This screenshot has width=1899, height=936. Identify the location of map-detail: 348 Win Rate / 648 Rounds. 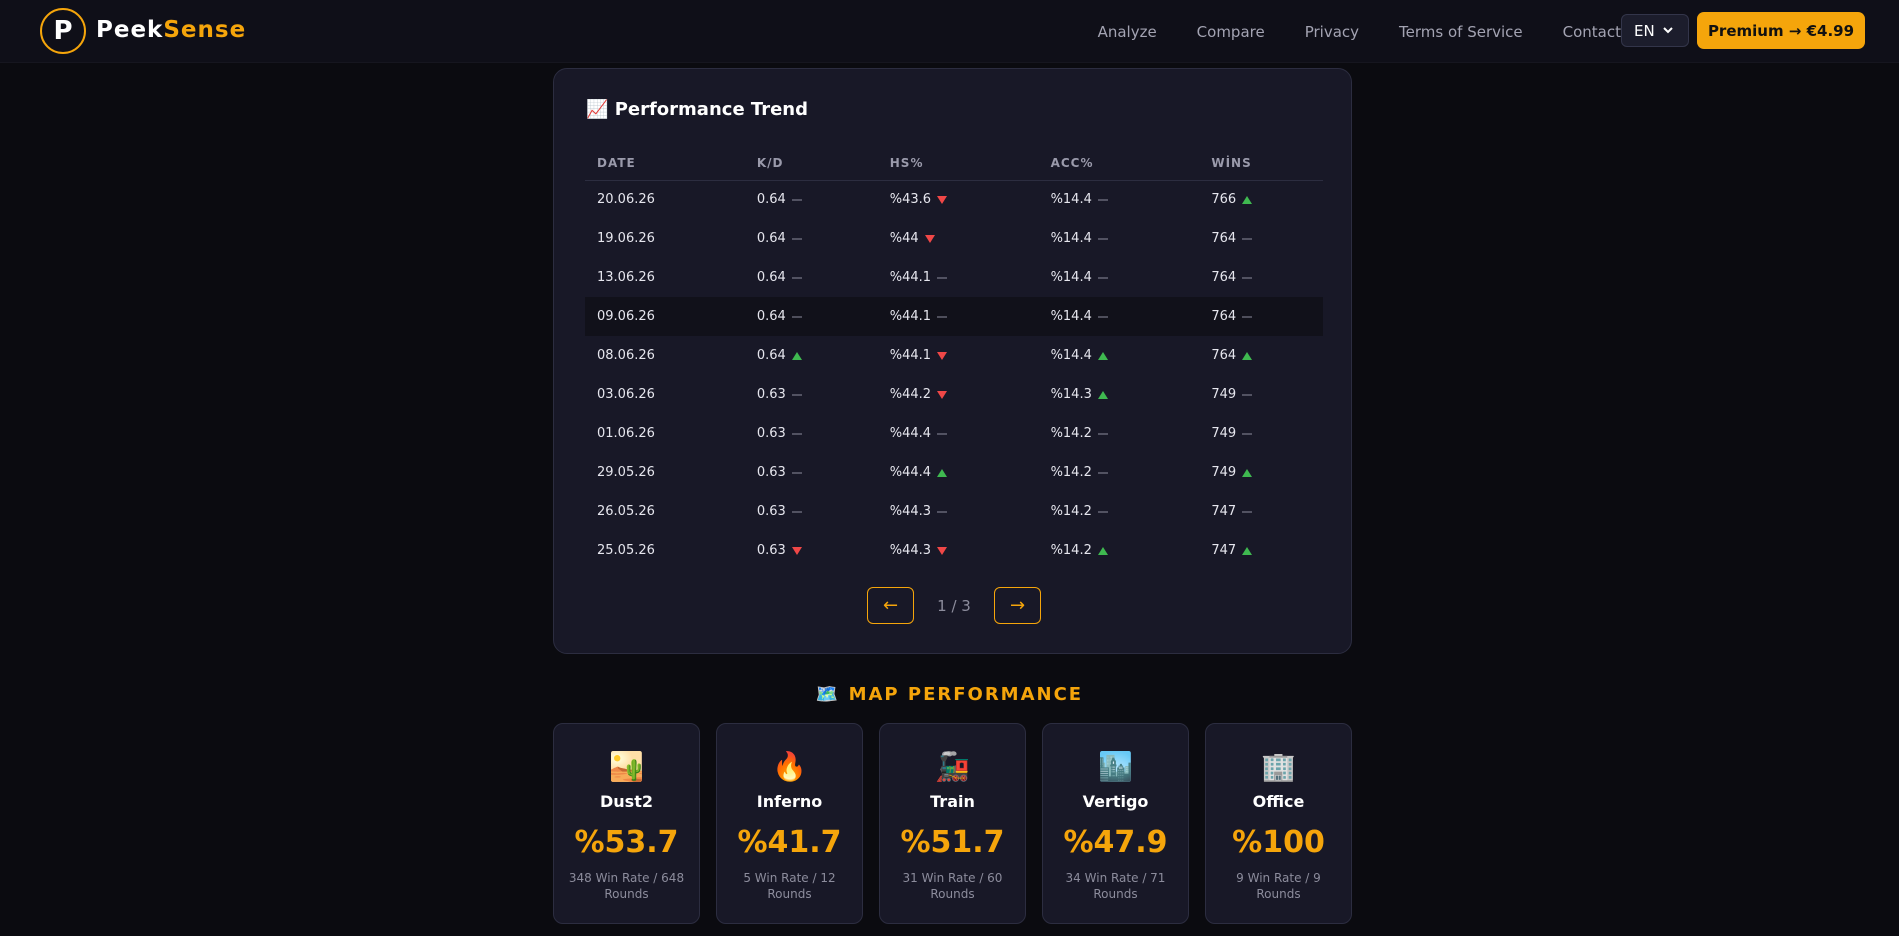
(626, 886).